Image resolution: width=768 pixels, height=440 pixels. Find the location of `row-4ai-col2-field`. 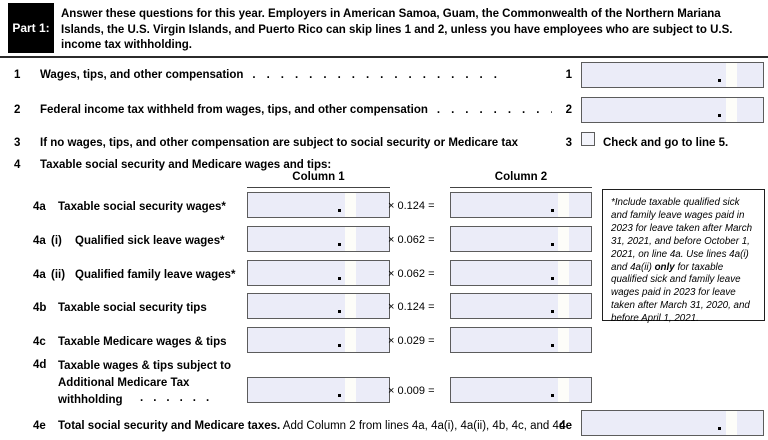

row-4ai-col2-field is located at coordinates (521, 239).